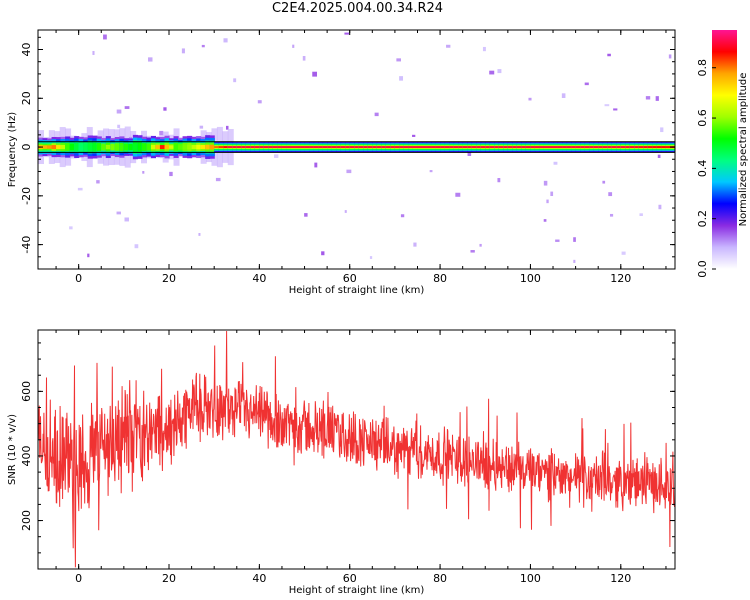  Describe the element at coordinates (26, 520) in the screenshot. I see `y-tick-label: 200` at that location.